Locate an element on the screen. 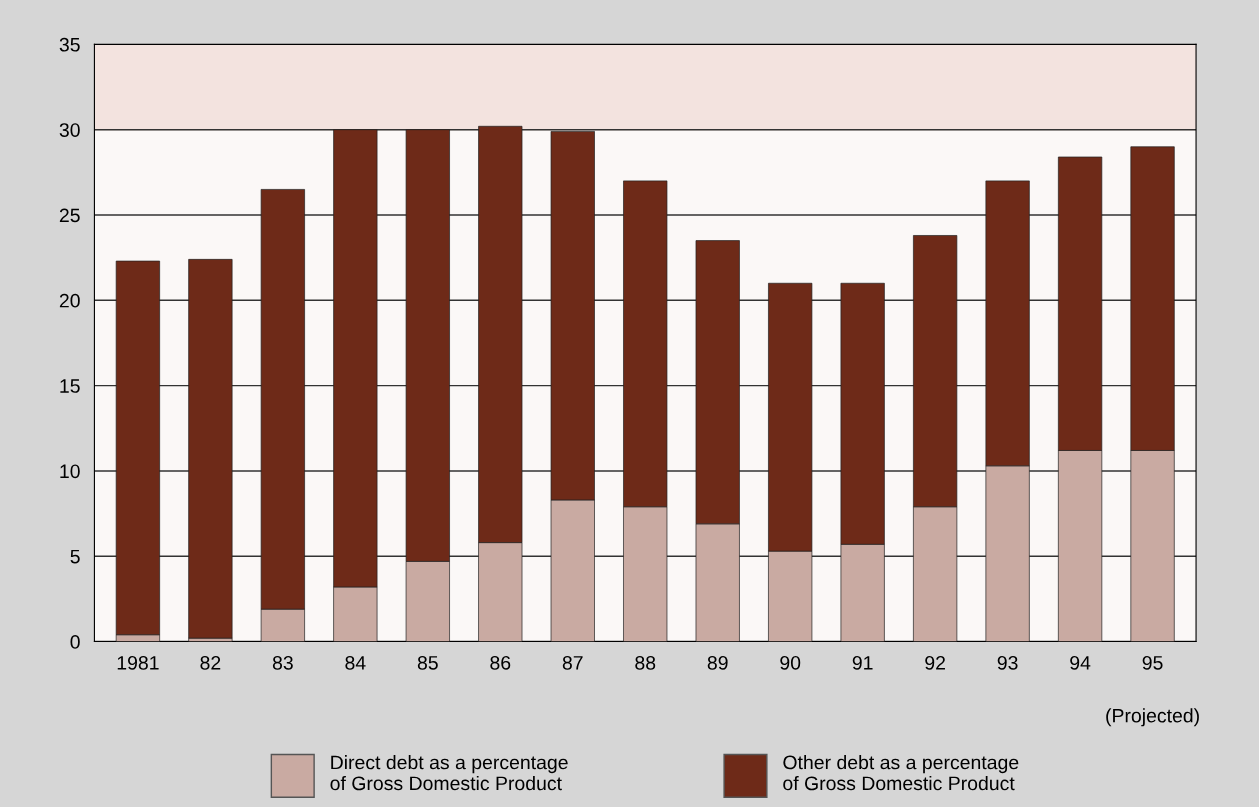 This screenshot has width=1259, height=807. x-tick-label: 95 is located at coordinates (1152, 662).